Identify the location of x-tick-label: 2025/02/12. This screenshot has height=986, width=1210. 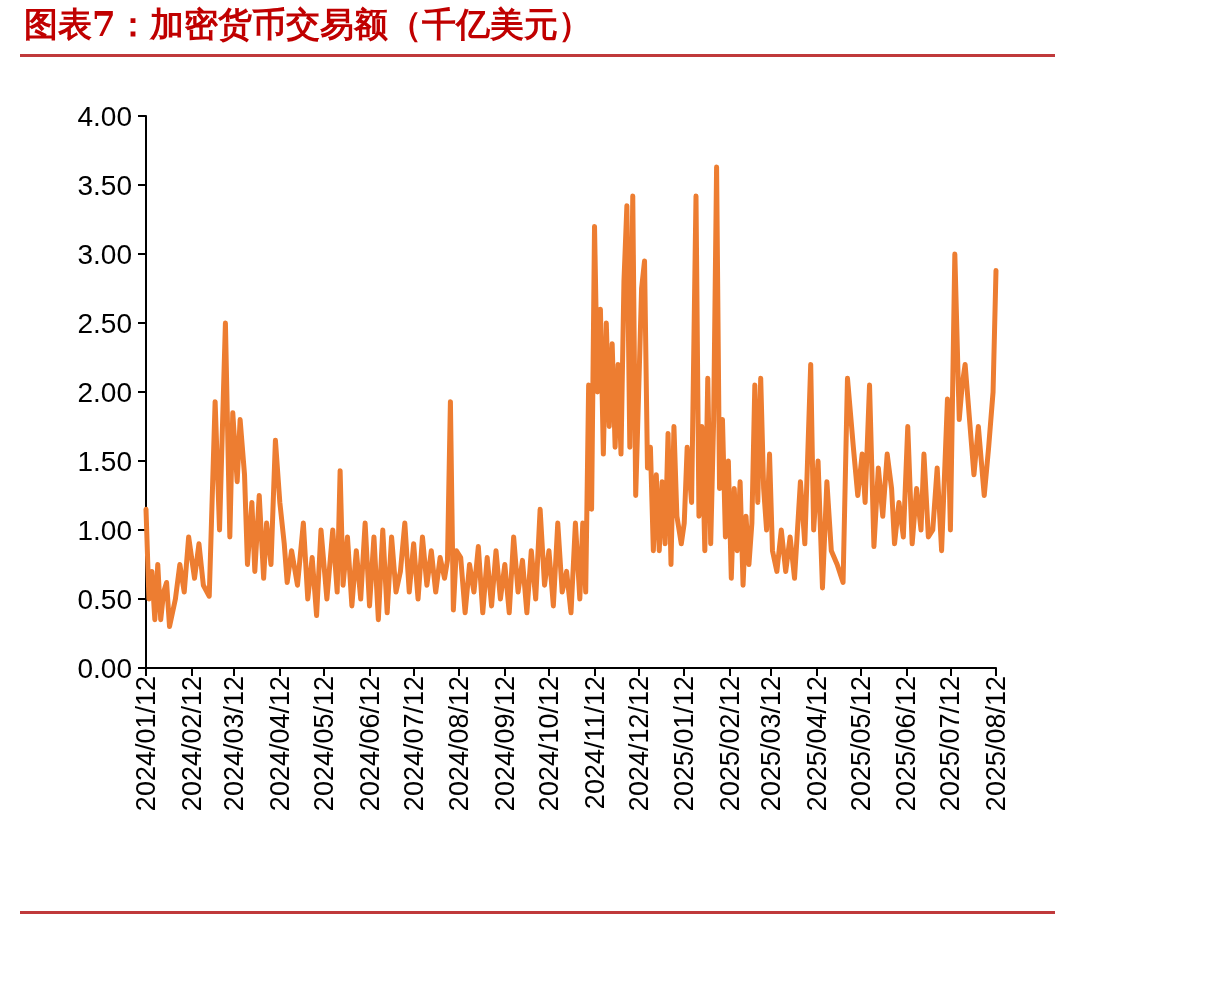
(729, 744).